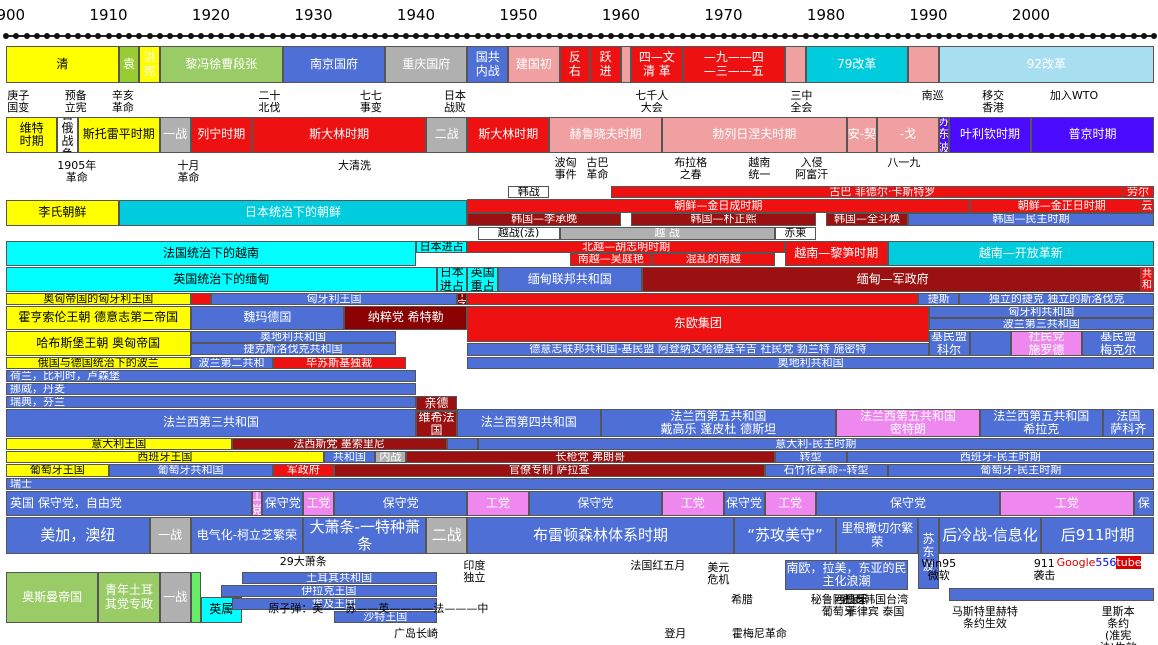 Image resolution: width=1158 pixels, height=645 pixels. What do you see at coordinates (1020, 470) in the screenshot?
I see `period-bar: 葡萄牙-民主时期` at bounding box center [1020, 470].